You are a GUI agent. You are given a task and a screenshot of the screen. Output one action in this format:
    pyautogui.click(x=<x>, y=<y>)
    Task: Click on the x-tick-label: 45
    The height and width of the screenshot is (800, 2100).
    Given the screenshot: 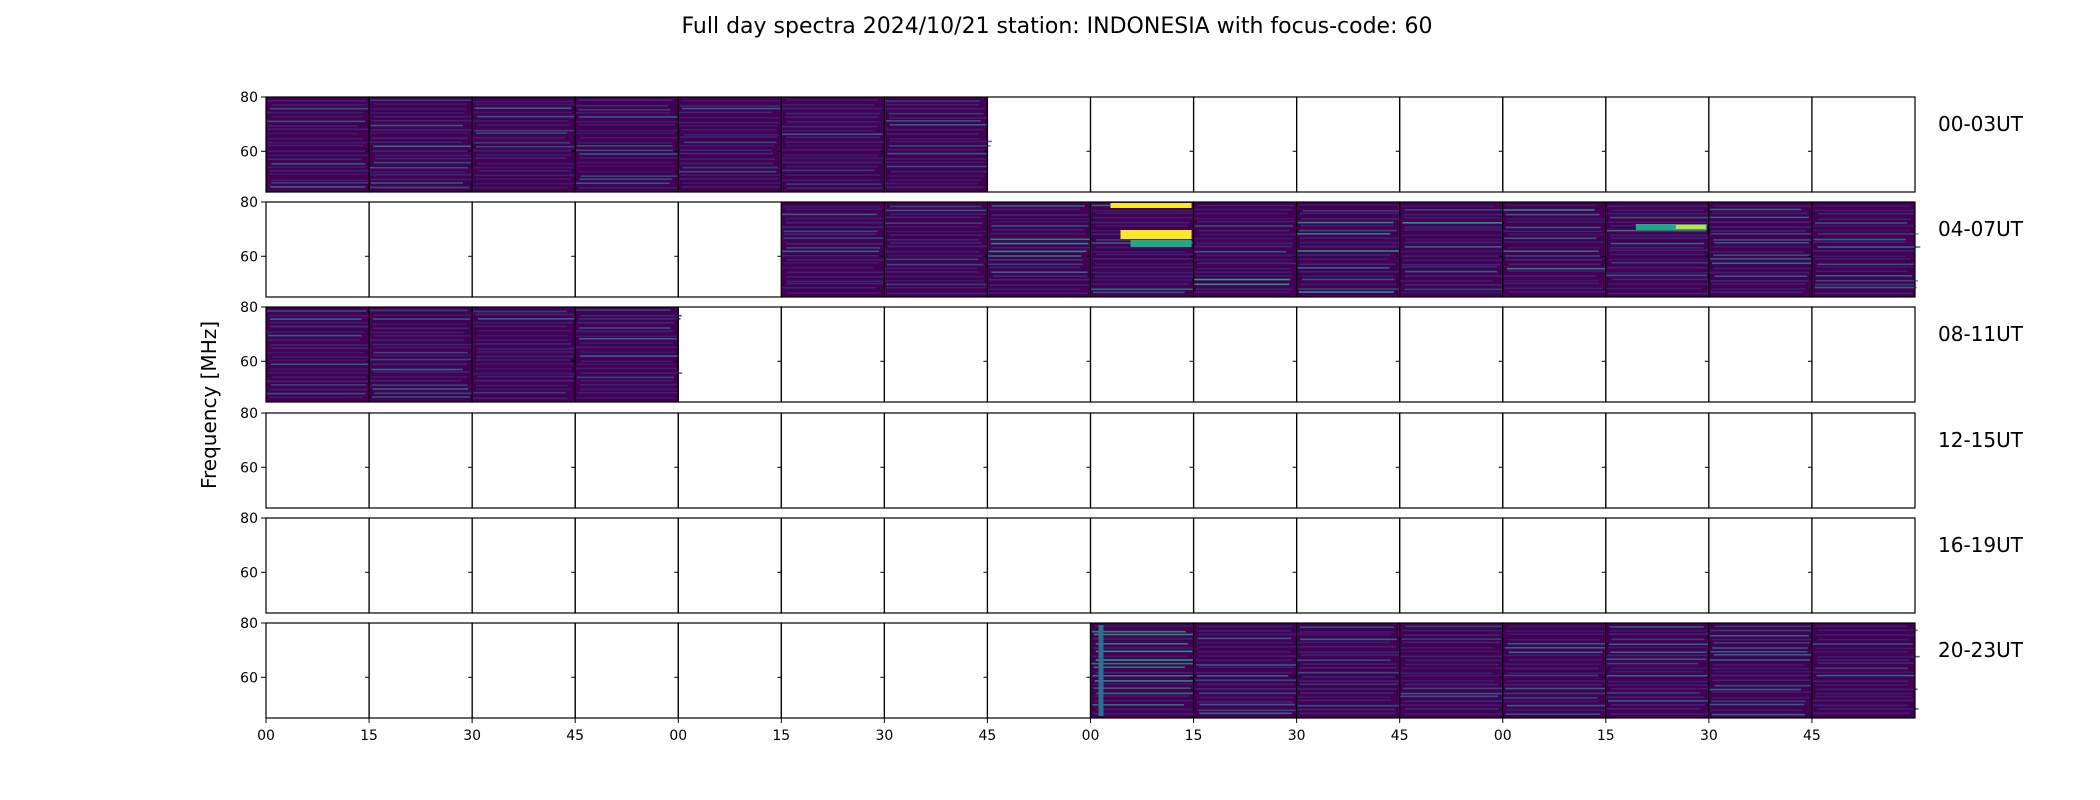 What is the action you would take?
    pyautogui.click(x=1400, y=736)
    